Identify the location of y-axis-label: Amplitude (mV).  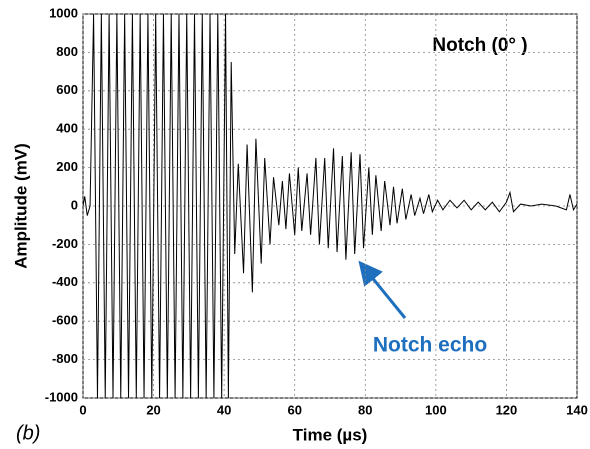
(20, 206).